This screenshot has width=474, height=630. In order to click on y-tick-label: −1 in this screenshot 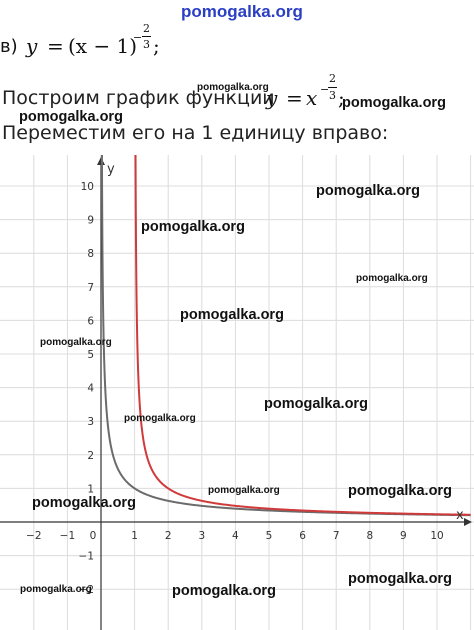, I will do `click(86, 557)`.